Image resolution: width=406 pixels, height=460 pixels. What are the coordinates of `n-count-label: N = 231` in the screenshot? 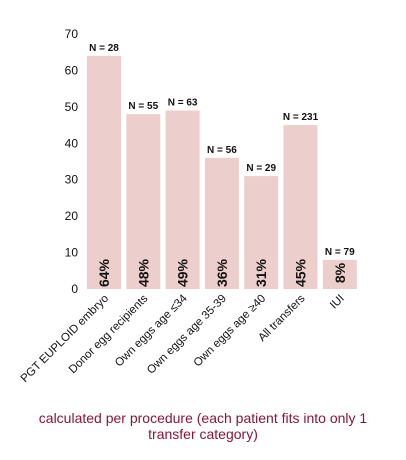 It's located at (301, 117).